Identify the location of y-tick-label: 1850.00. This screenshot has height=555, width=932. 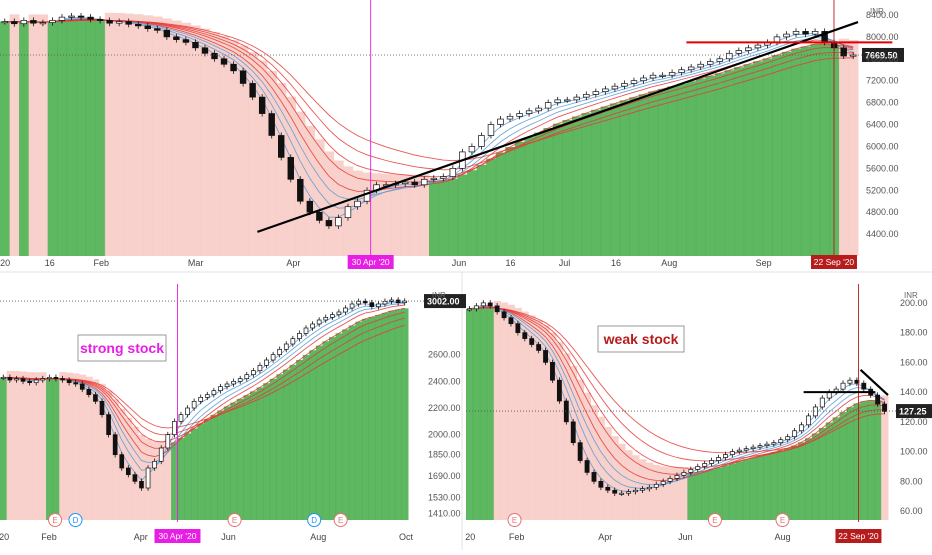
(444, 455).